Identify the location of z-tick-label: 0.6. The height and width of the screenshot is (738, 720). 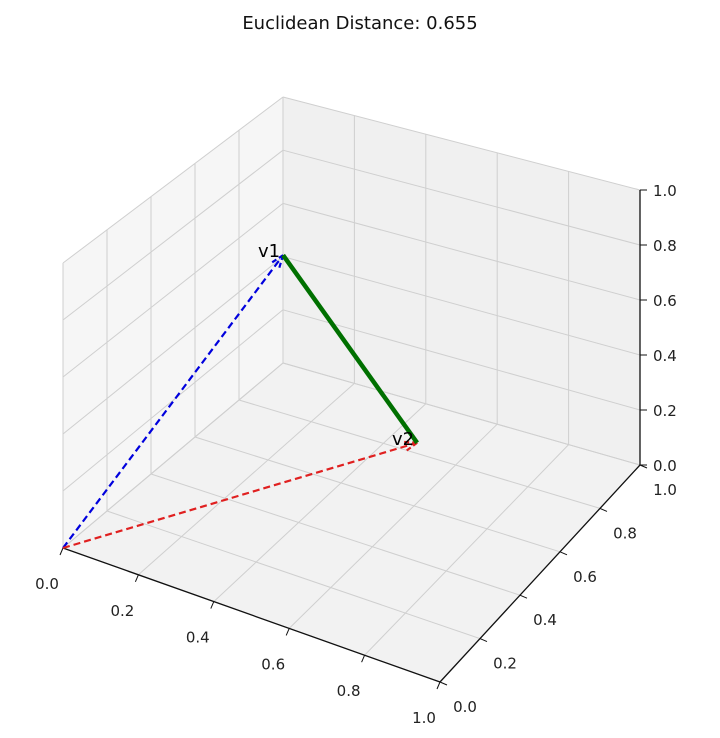
(665, 301).